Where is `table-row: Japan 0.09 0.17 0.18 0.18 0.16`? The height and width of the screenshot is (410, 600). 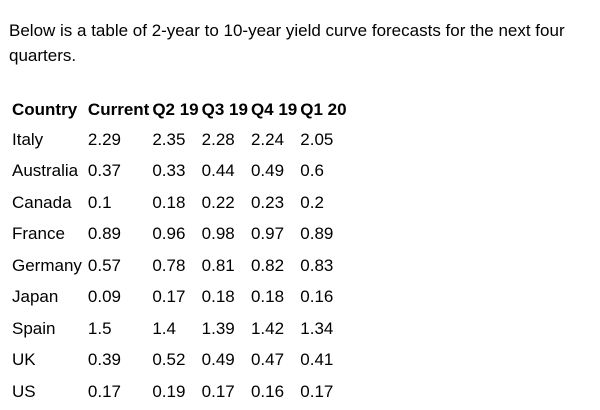
table-row: Japan 0.09 0.17 0.18 0.18 0.16 is located at coordinates (181, 298).